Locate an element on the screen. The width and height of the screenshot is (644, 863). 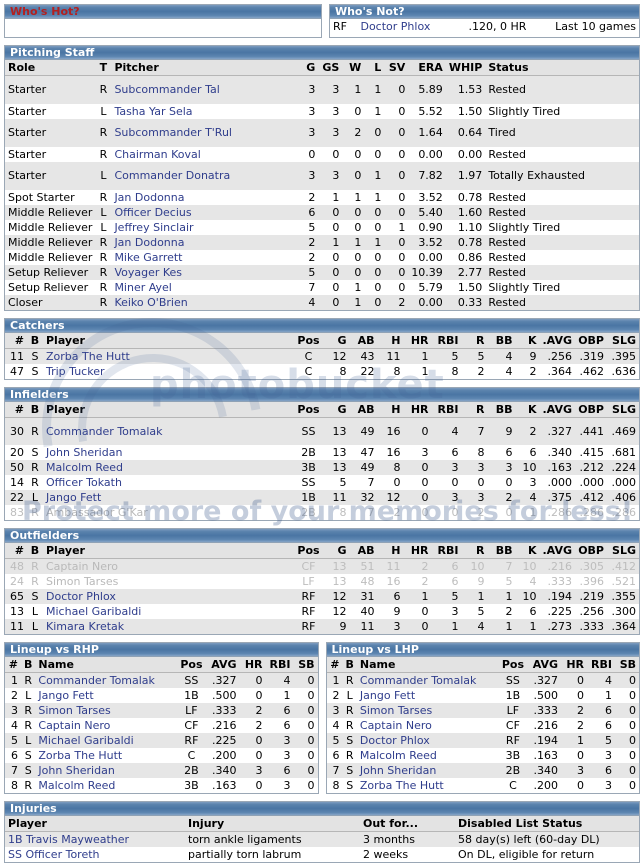
hotnot-player: Doctor Phlox is located at coordinates (411, 26).